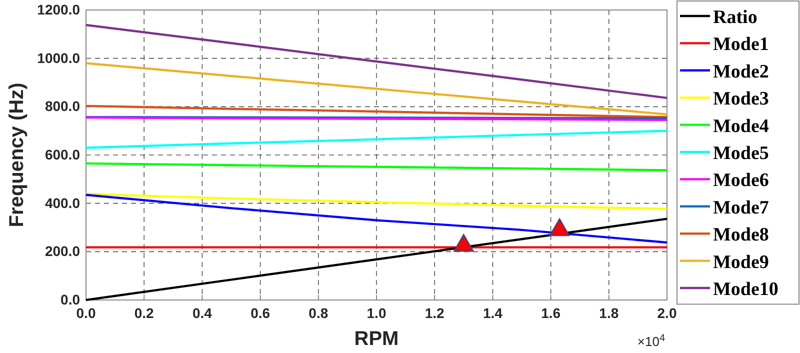 Image resolution: width=800 pixels, height=353 pixels. What do you see at coordinates (741, 153) in the screenshot?
I see `legend-label: Mode5` at bounding box center [741, 153].